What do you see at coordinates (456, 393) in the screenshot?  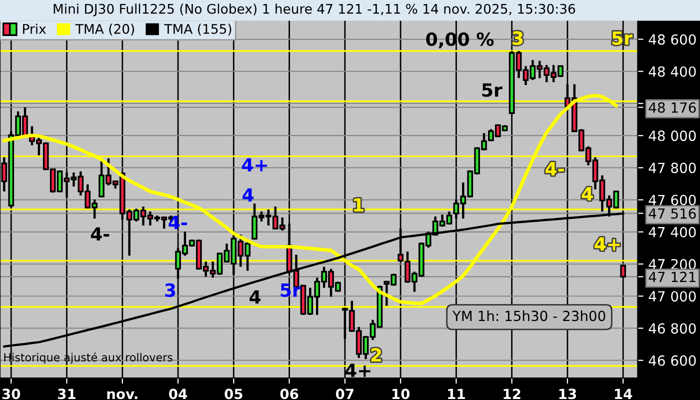 I see `x-tick-label: 11` at bounding box center [456, 393].